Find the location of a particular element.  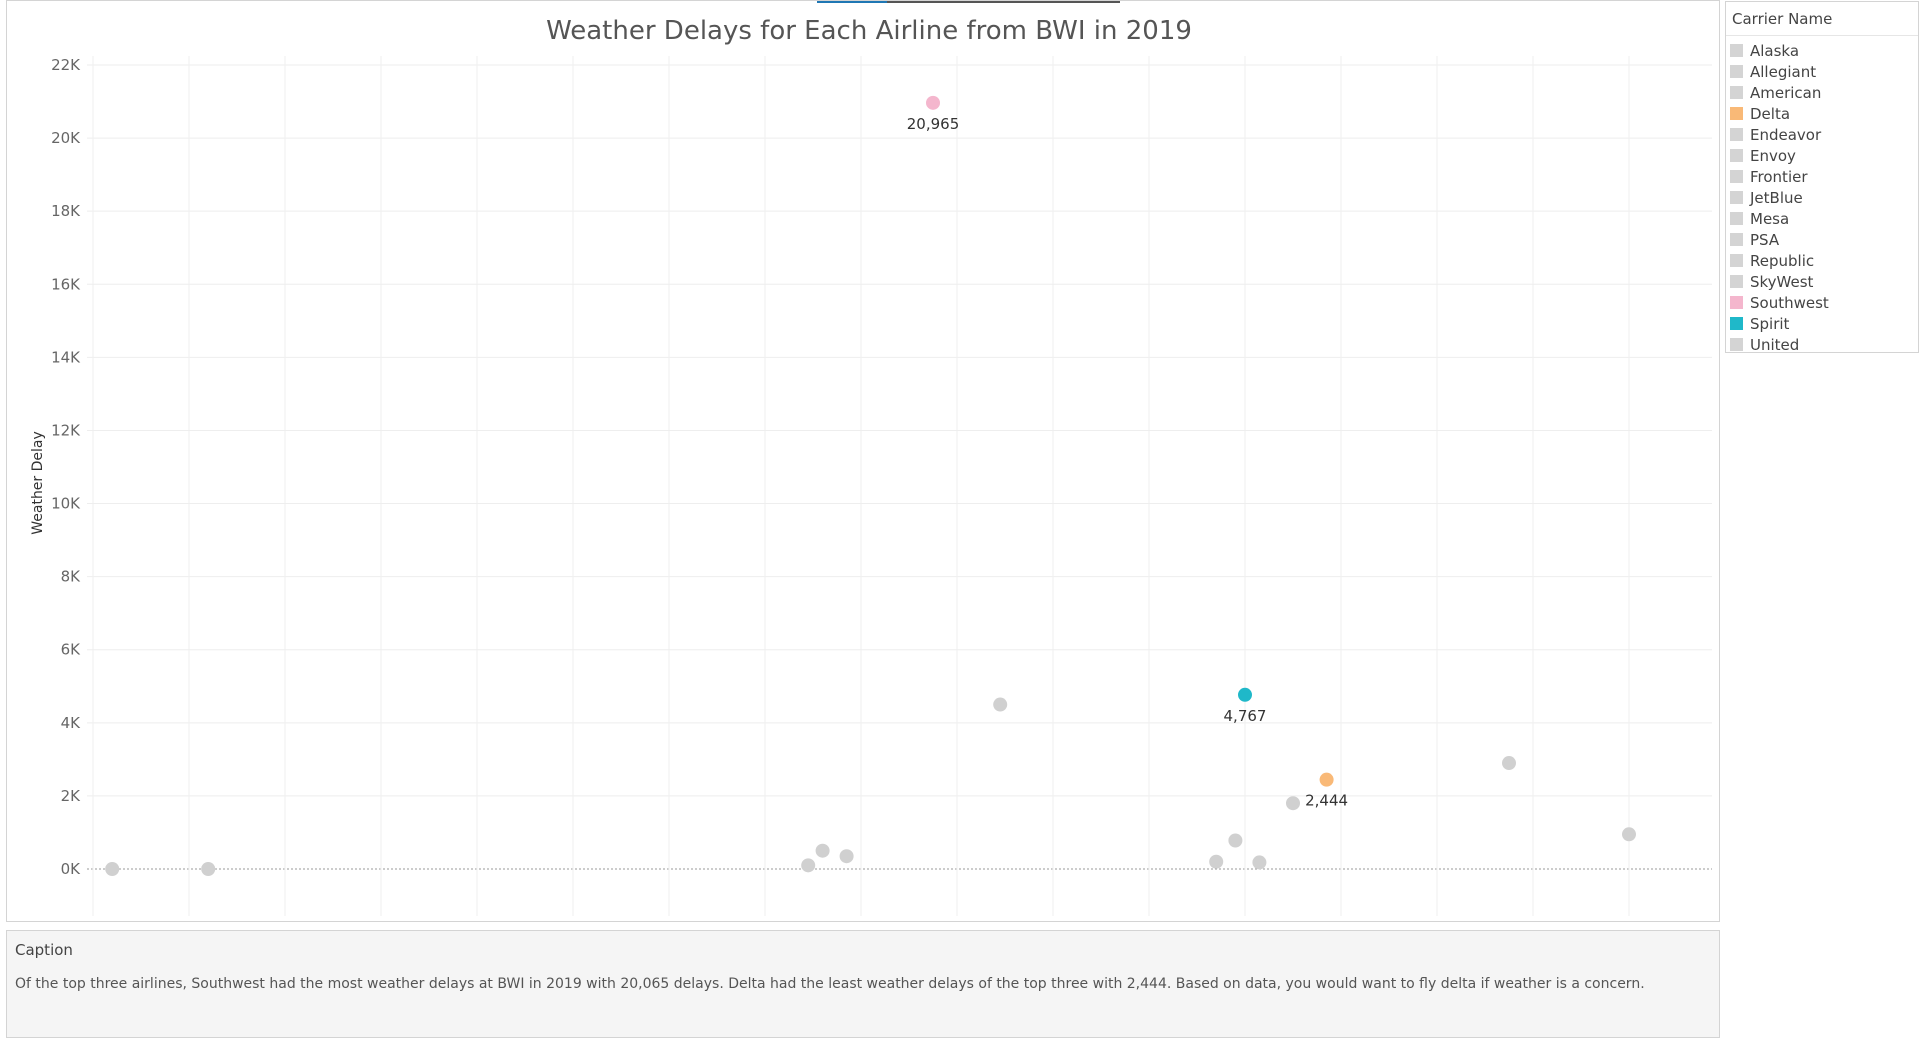

legend-label: United is located at coordinates (1775, 344).